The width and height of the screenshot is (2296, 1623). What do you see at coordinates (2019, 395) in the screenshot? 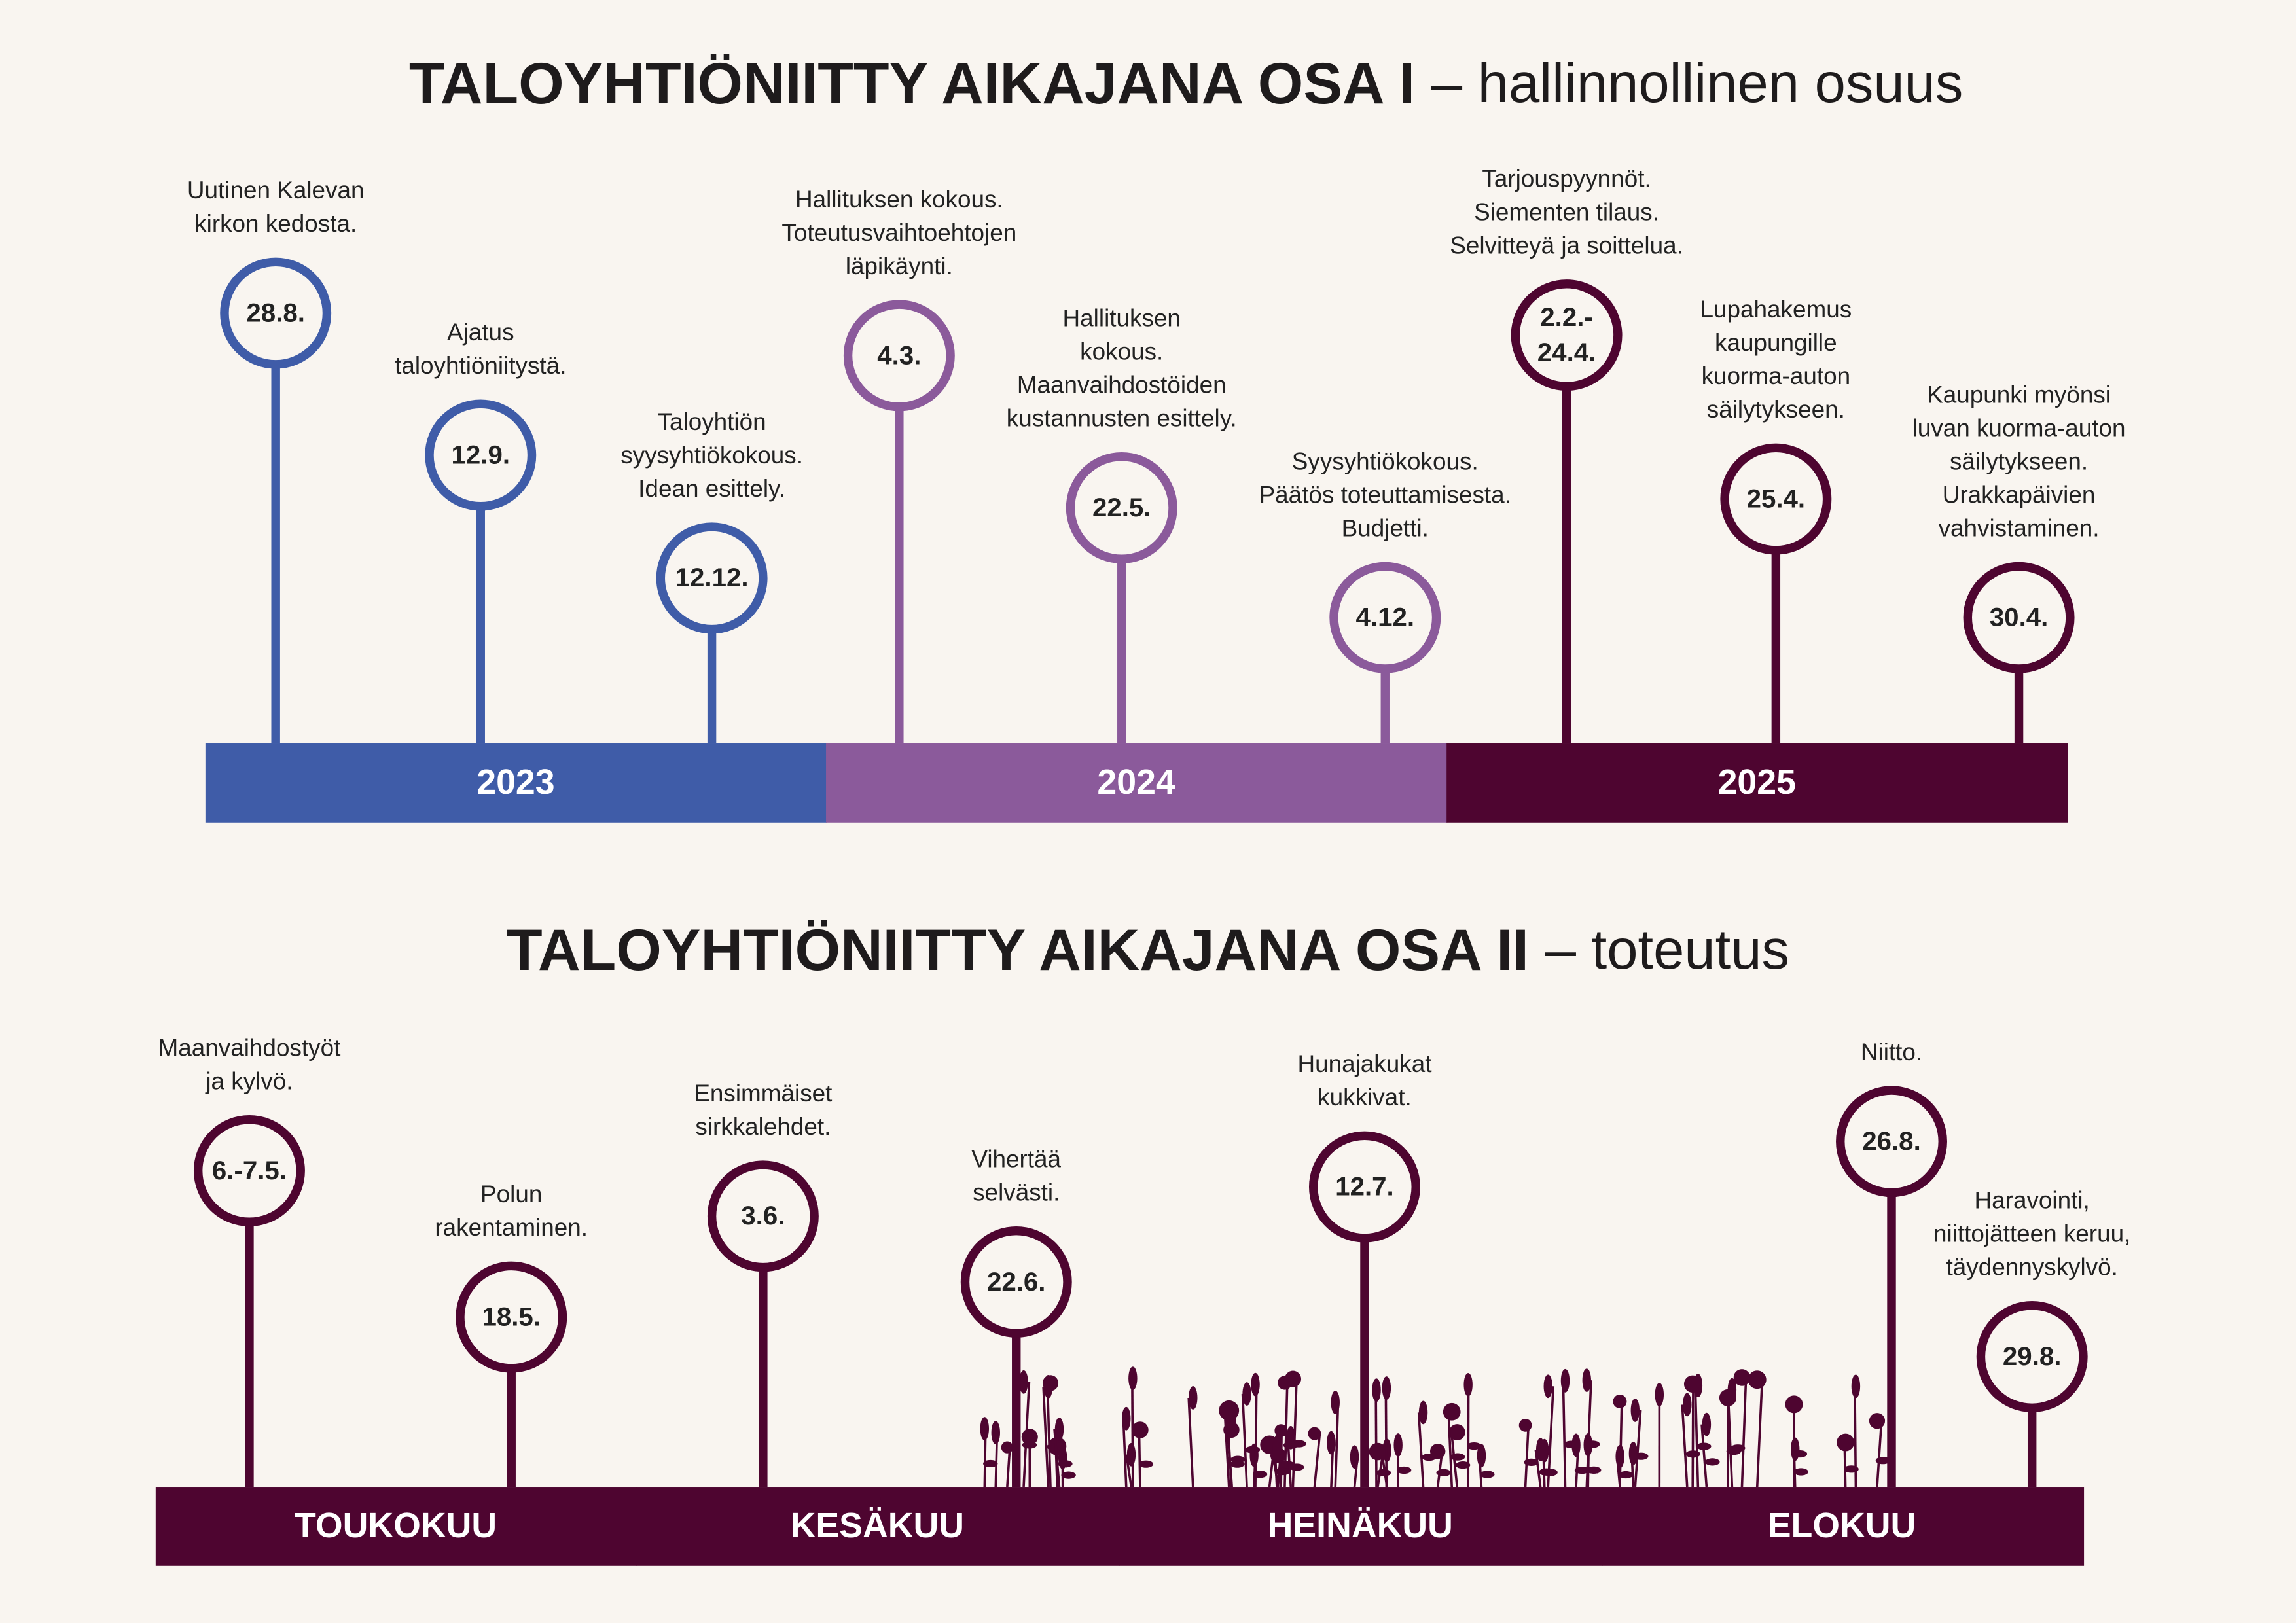
I see `event-description: Kaupunki myönsi` at bounding box center [2019, 395].